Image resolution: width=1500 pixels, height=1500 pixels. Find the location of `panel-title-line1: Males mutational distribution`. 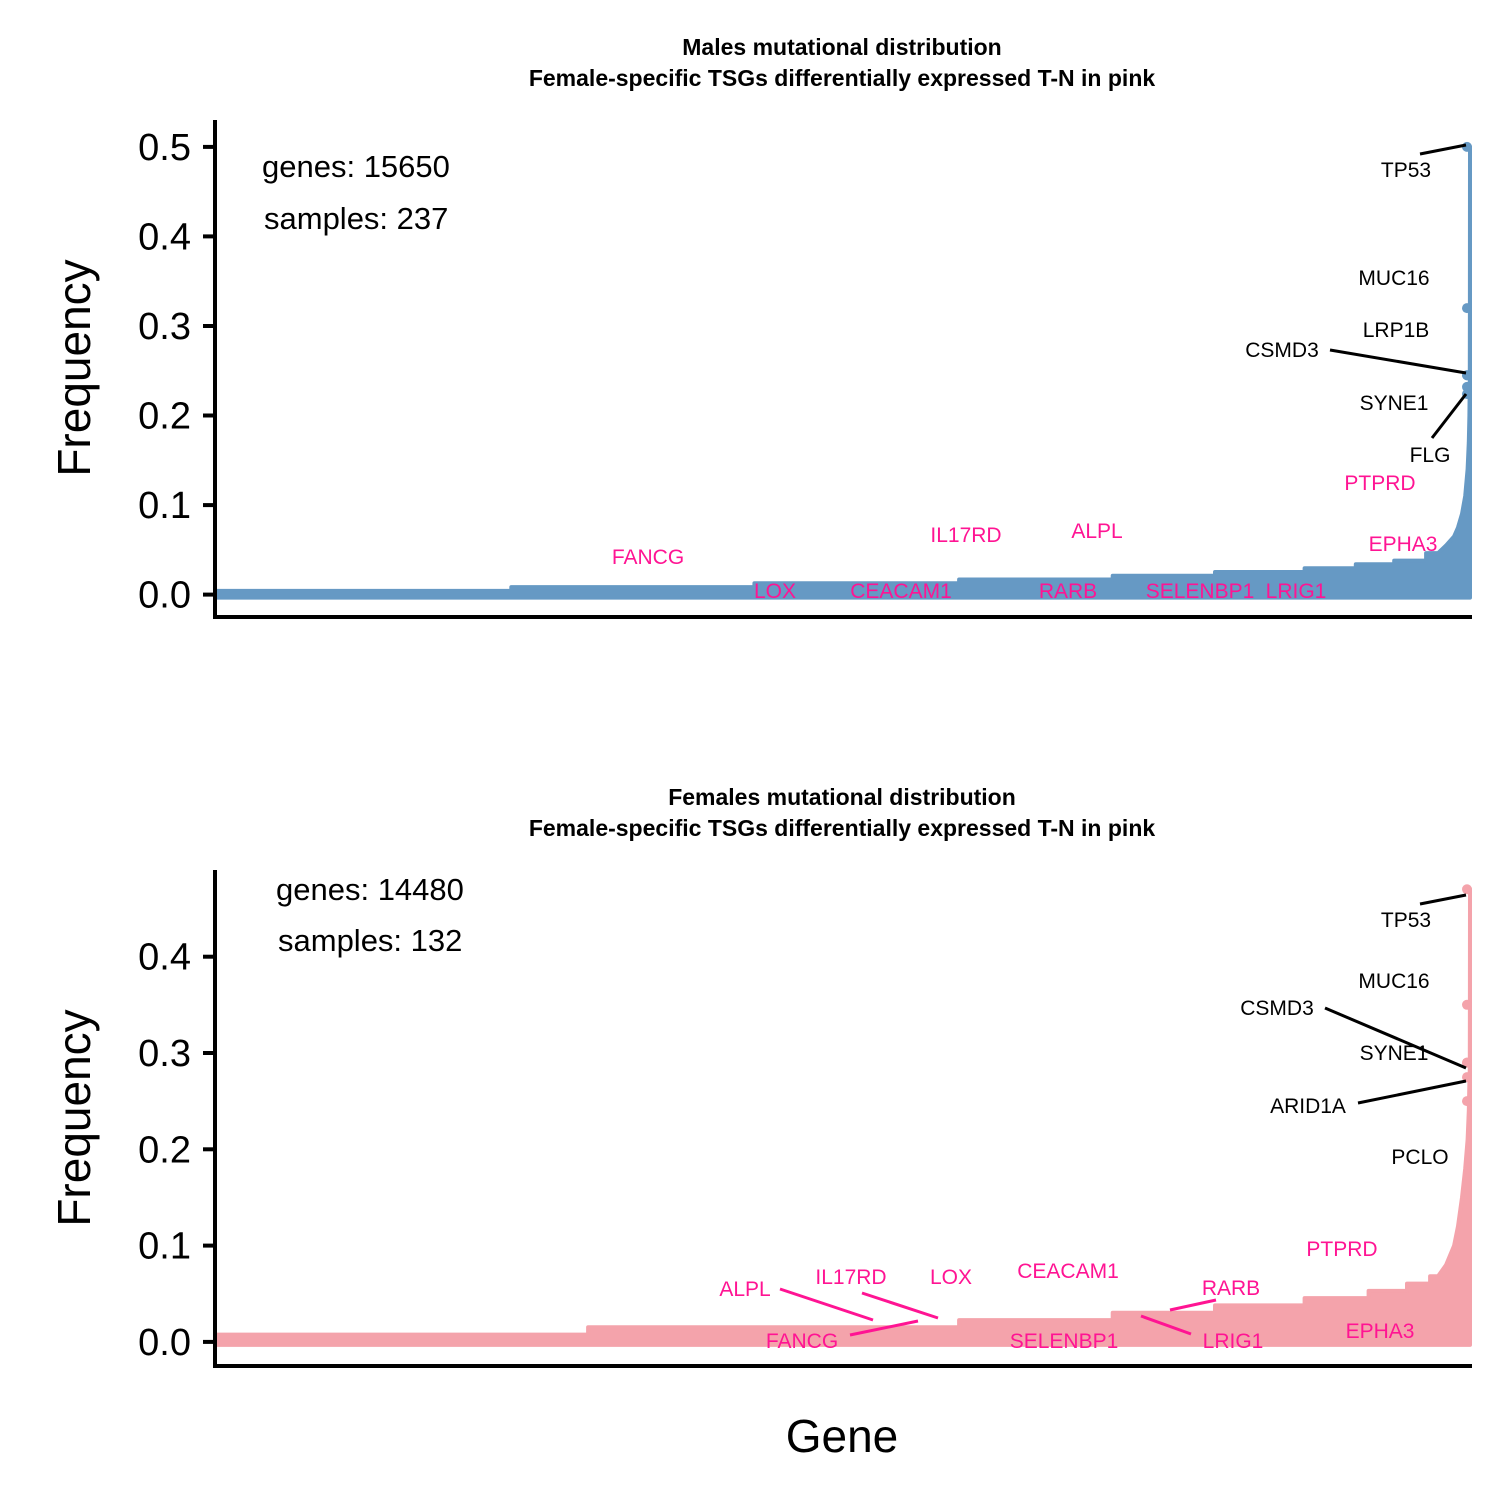

panel-title-line1: Males mutational distribution is located at coordinates (841, 47).